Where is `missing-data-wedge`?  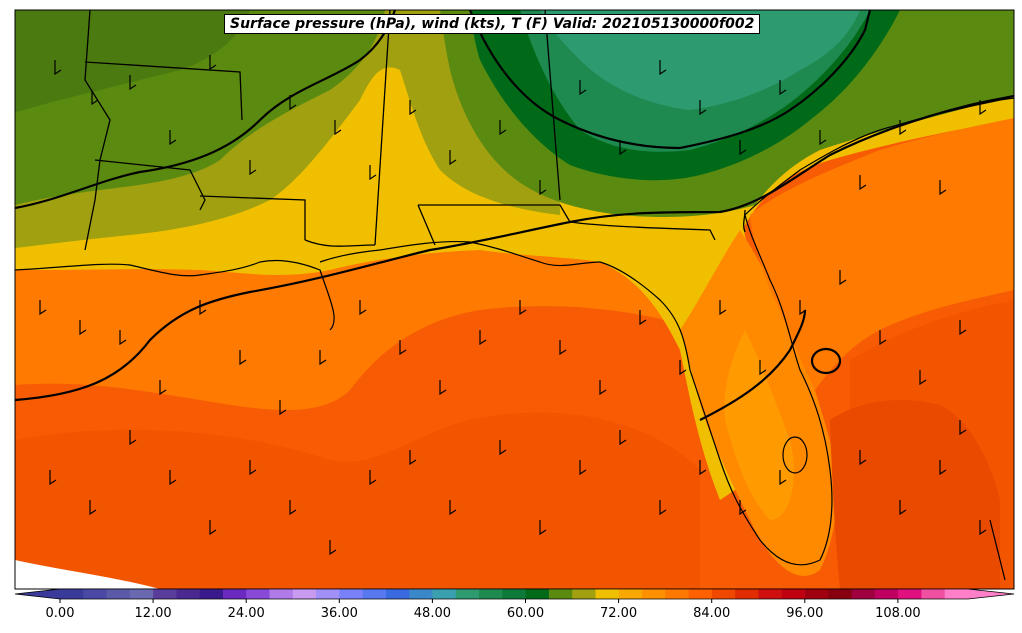
missing-data-wedge is located at coordinates (87, 574).